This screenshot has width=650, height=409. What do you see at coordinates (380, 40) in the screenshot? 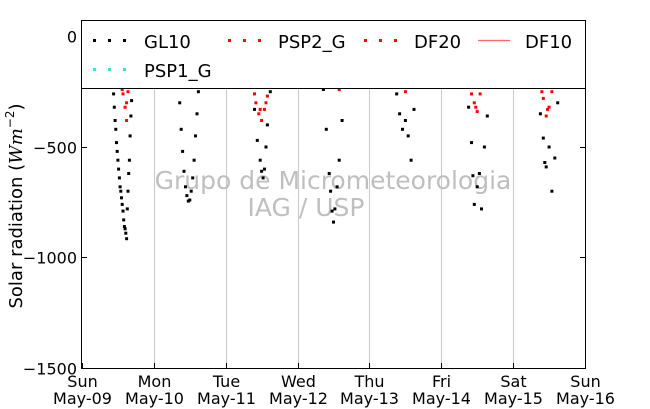
I see `legend-marker-df20` at bounding box center [380, 40].